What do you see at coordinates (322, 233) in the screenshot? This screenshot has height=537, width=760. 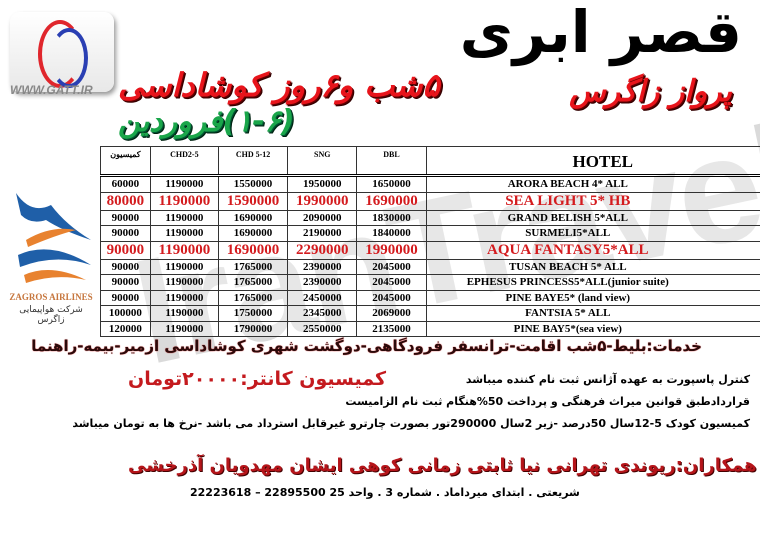 I see `cell-sng: 2190000` at bounding box center [322, 233].